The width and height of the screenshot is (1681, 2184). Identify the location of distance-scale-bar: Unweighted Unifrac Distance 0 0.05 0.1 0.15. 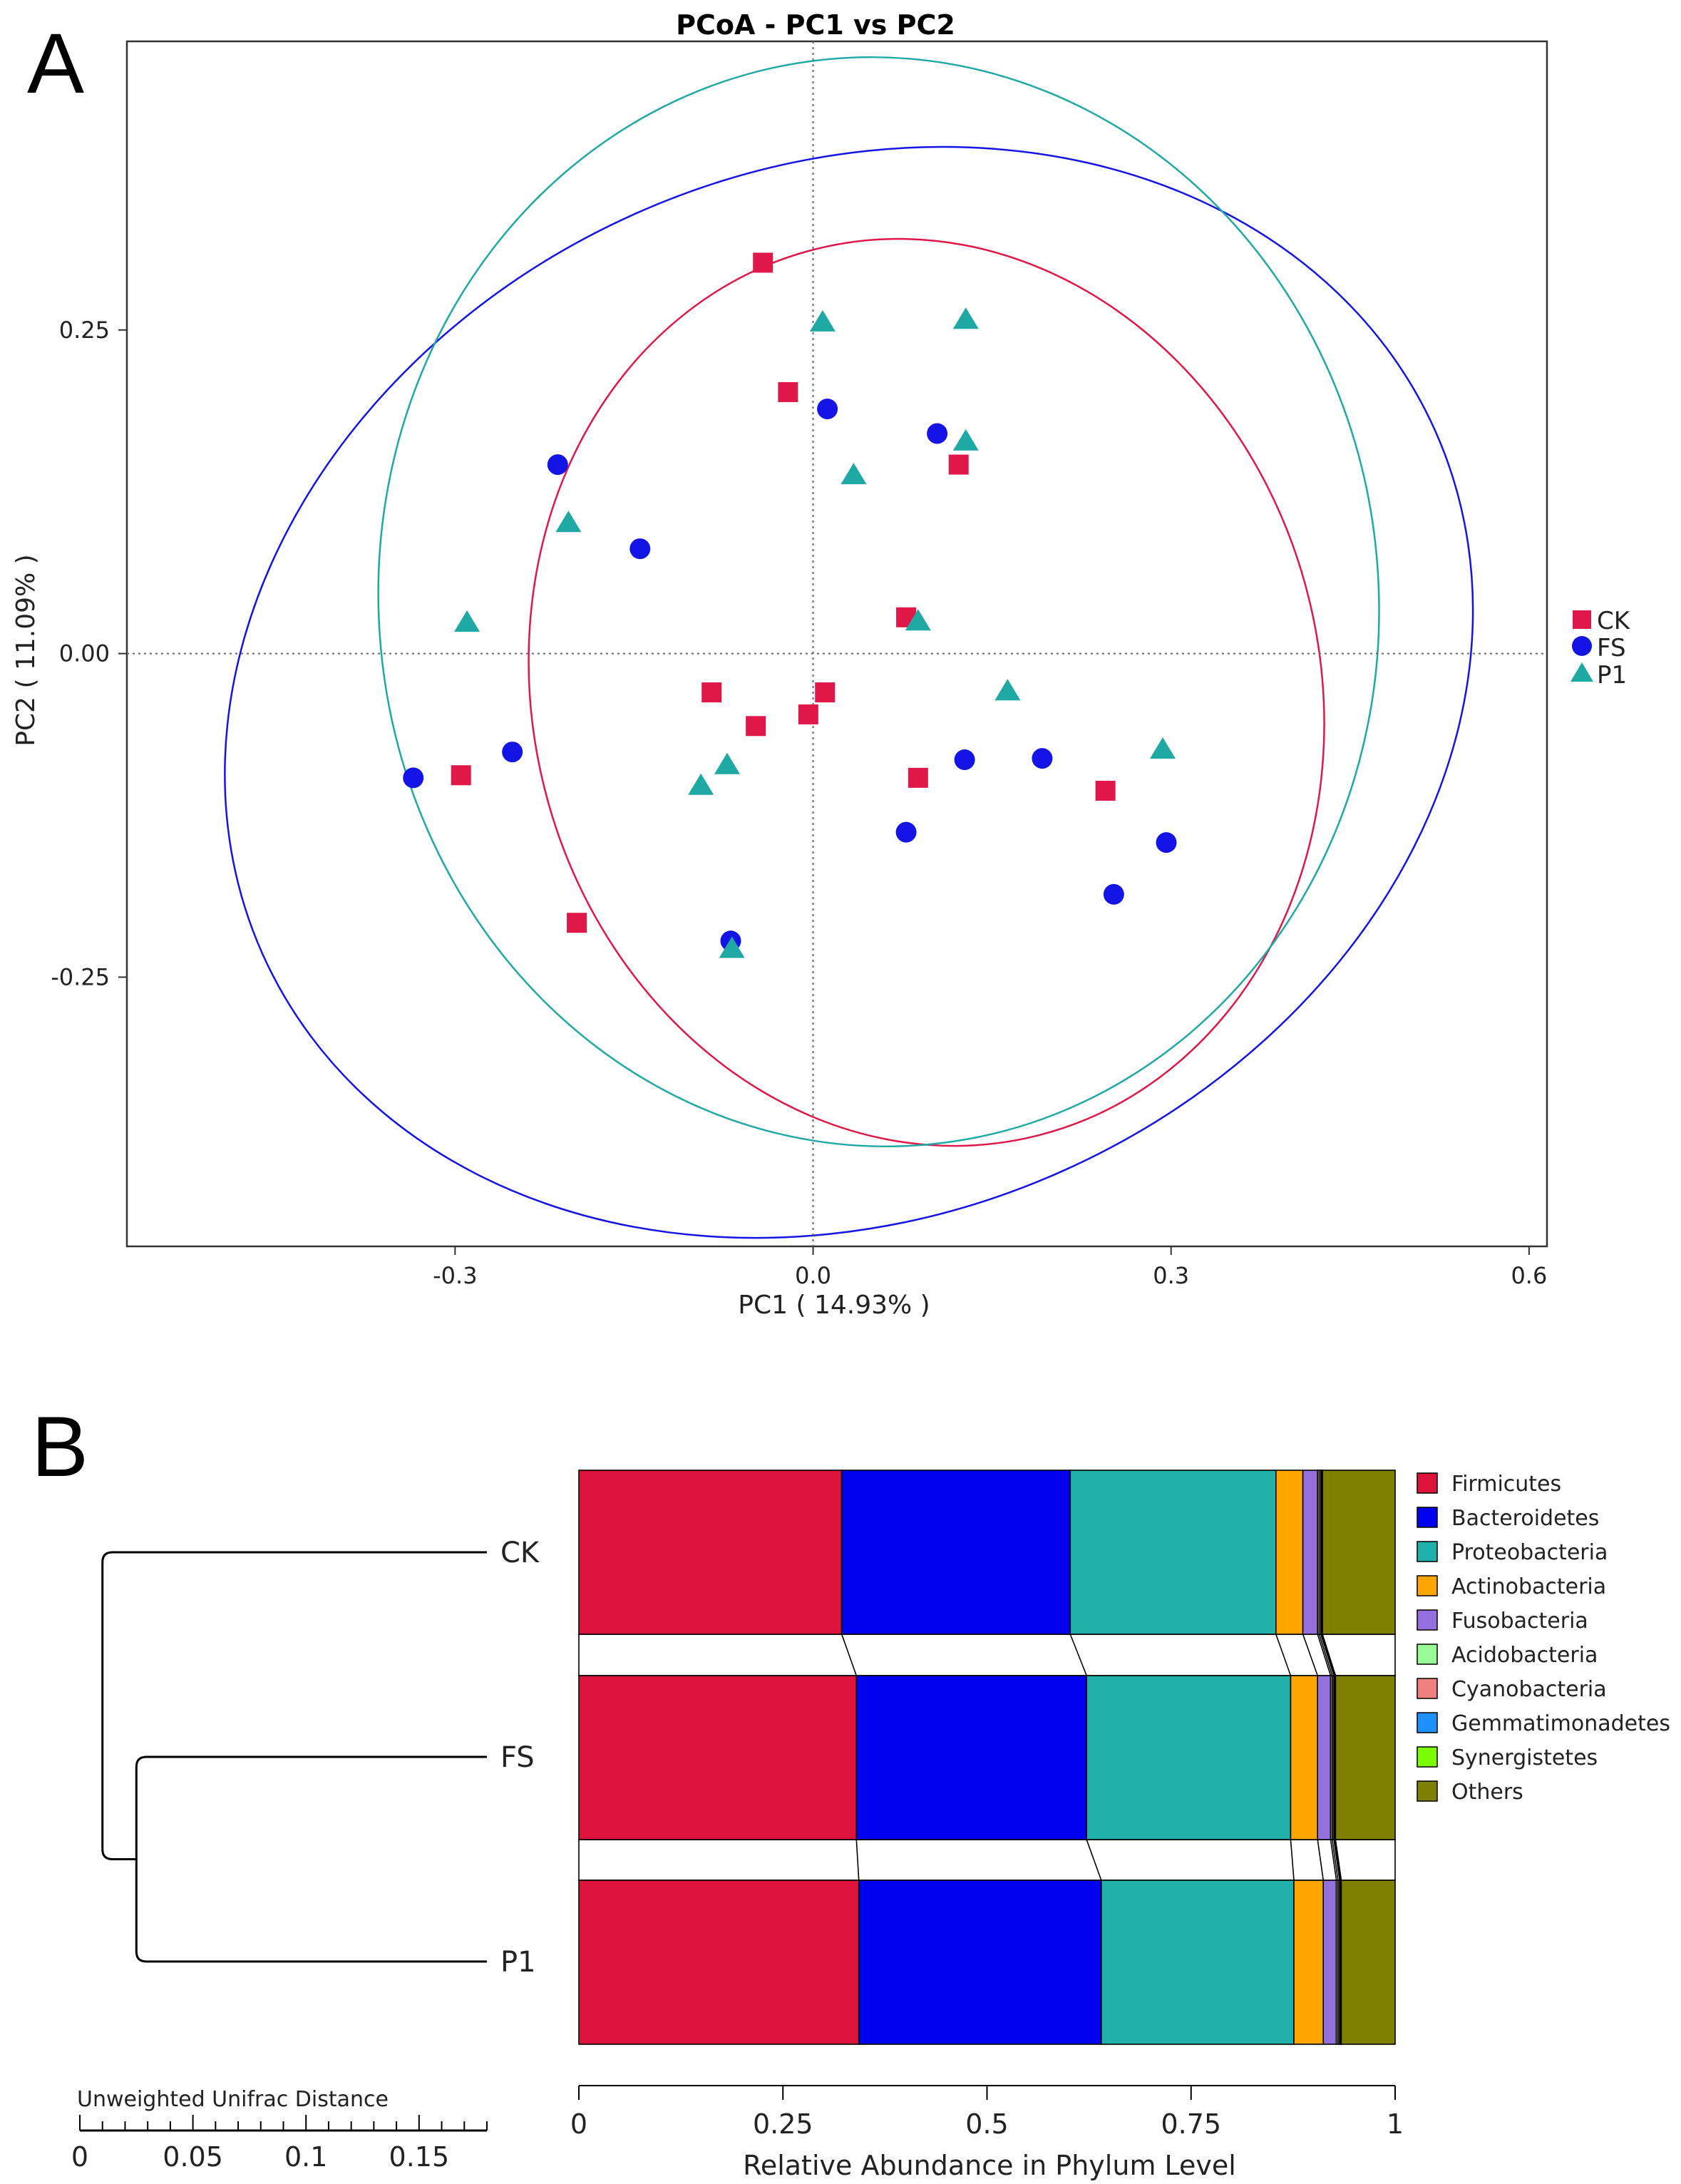
(279, 2130).